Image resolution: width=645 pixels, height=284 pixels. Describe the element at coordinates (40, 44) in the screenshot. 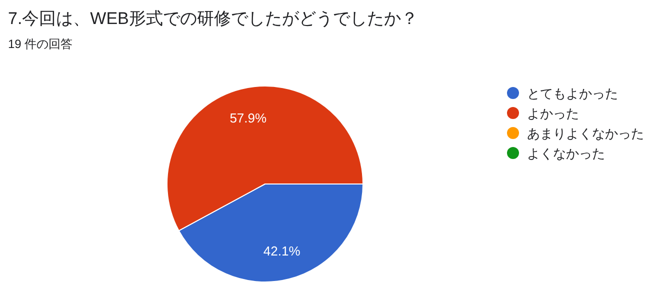

I see `subtitle: 19 件の回答` at that location.